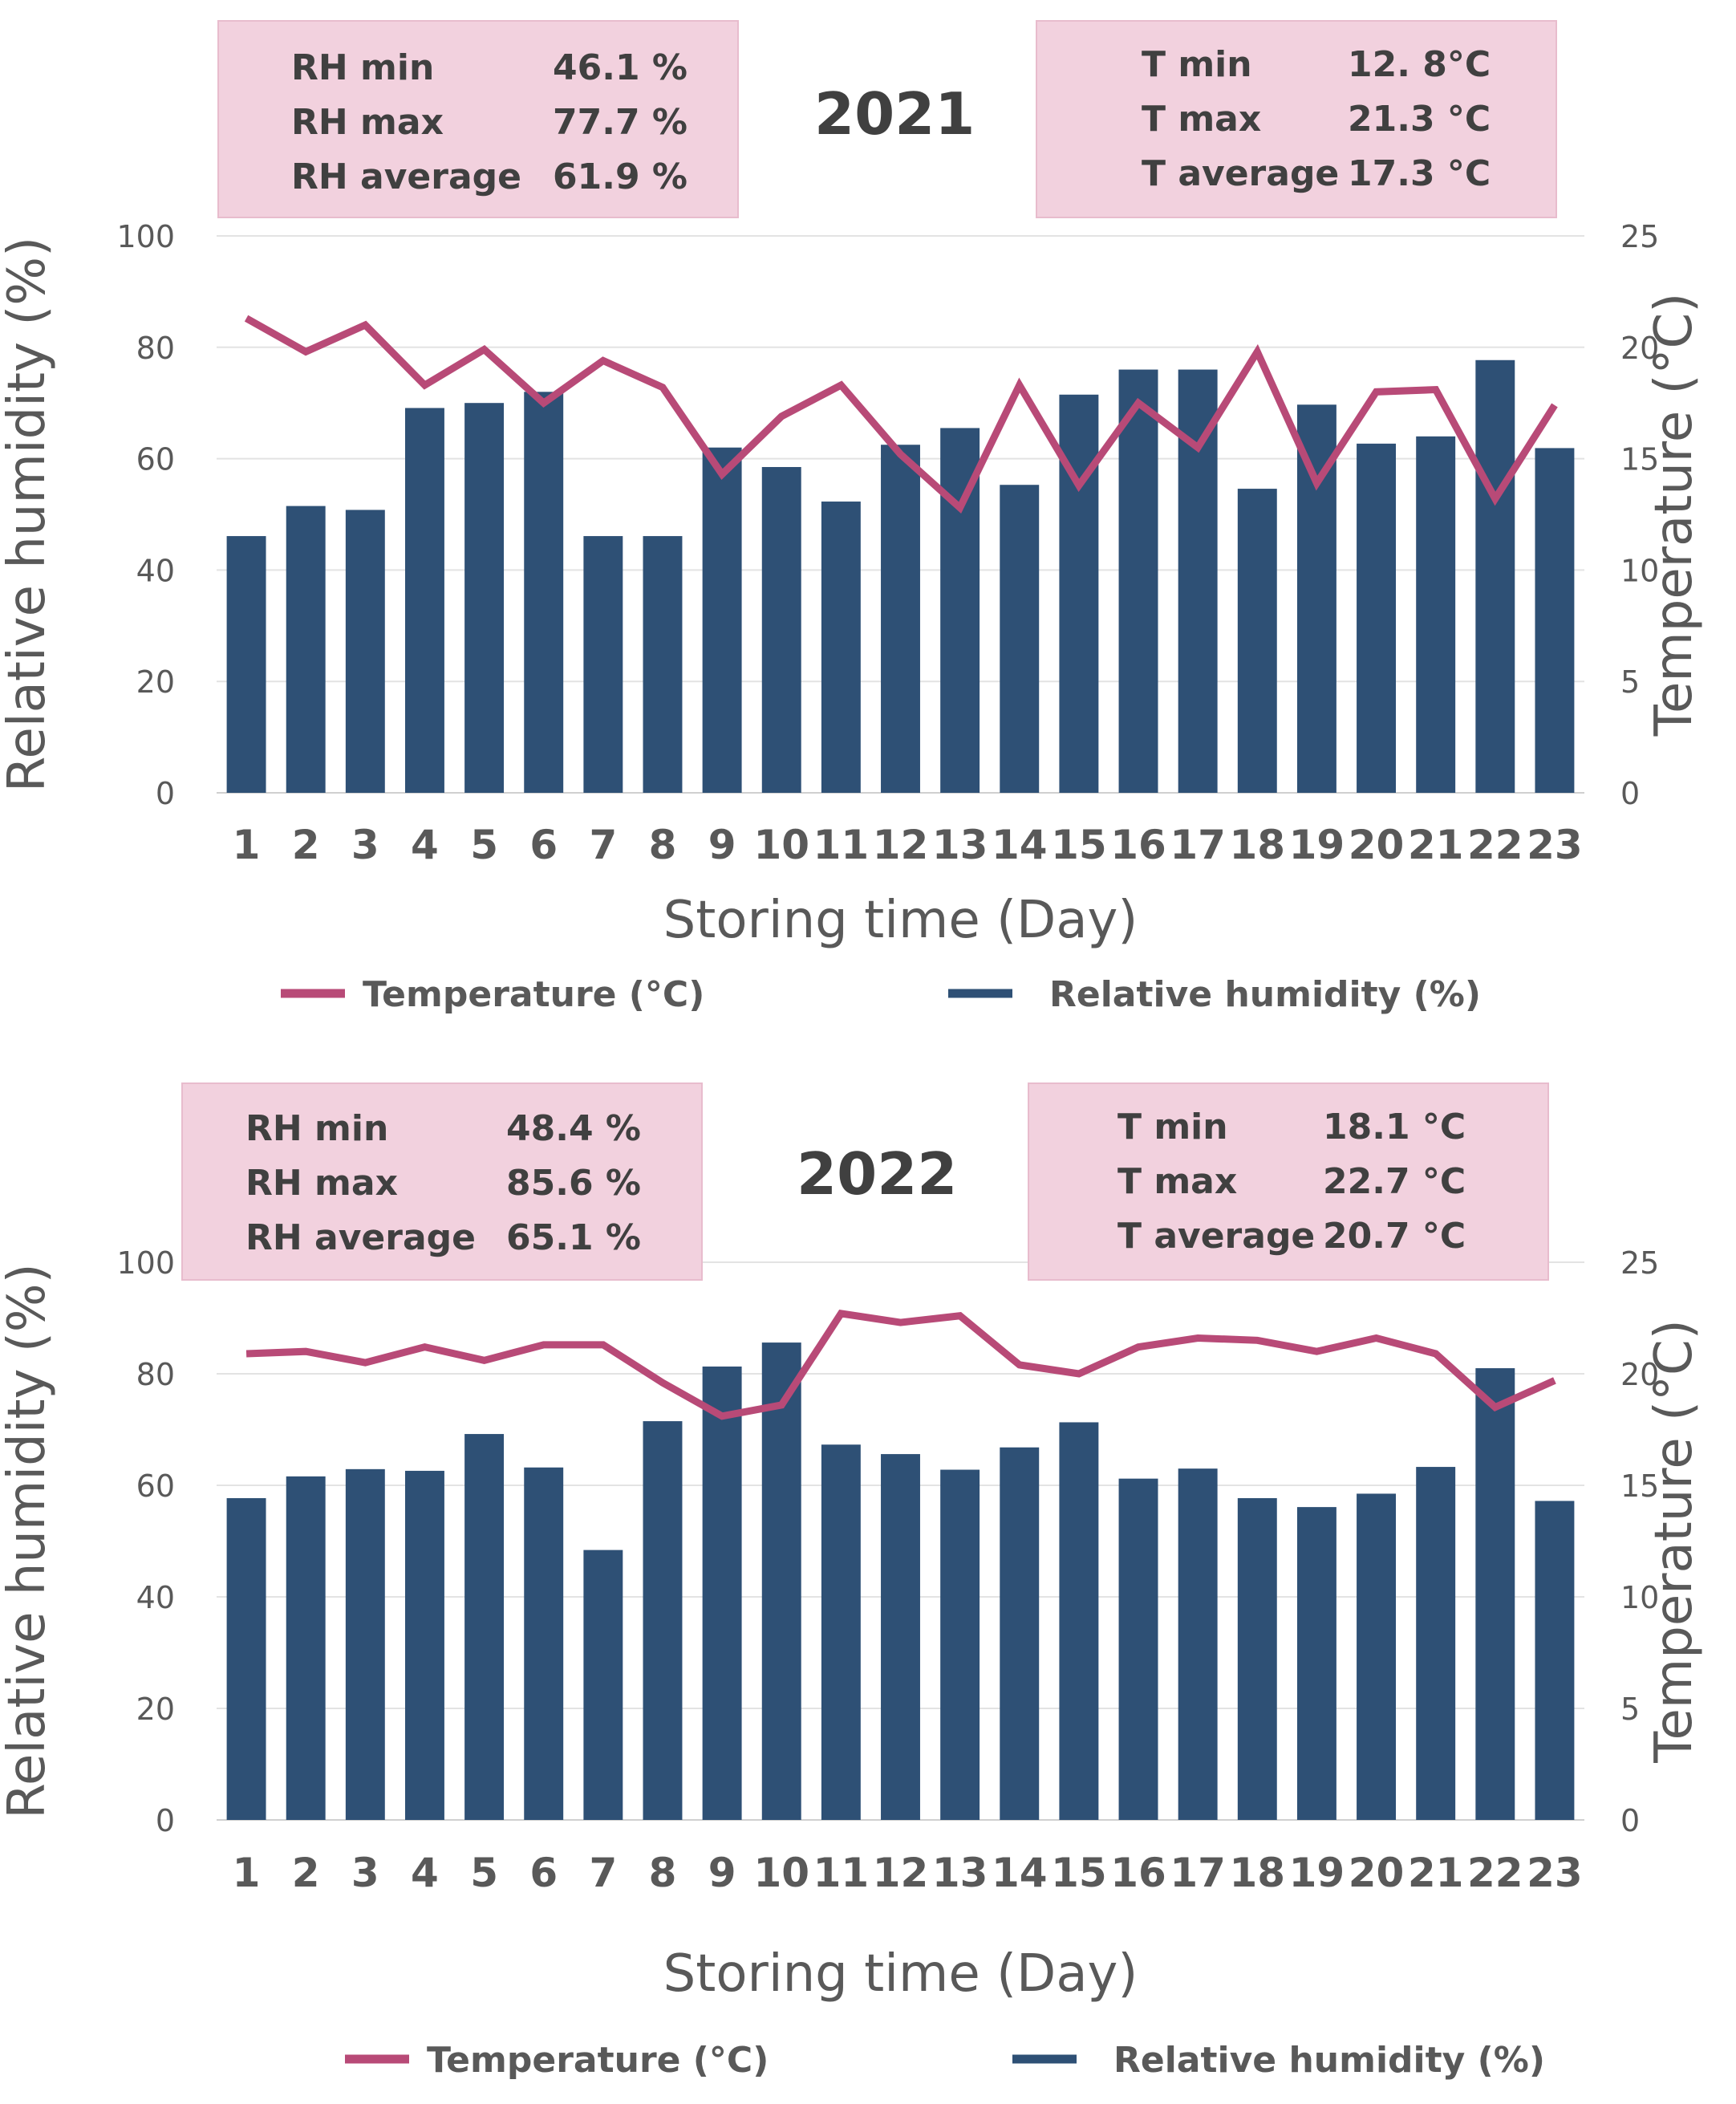 Image resolution: width=1736 pixels, height=2104 pixels. What do you see at coordinates (621, 176) in the screenshot?
I see `rh-average-value: 61.9 %` at bounding box center [621, 176].